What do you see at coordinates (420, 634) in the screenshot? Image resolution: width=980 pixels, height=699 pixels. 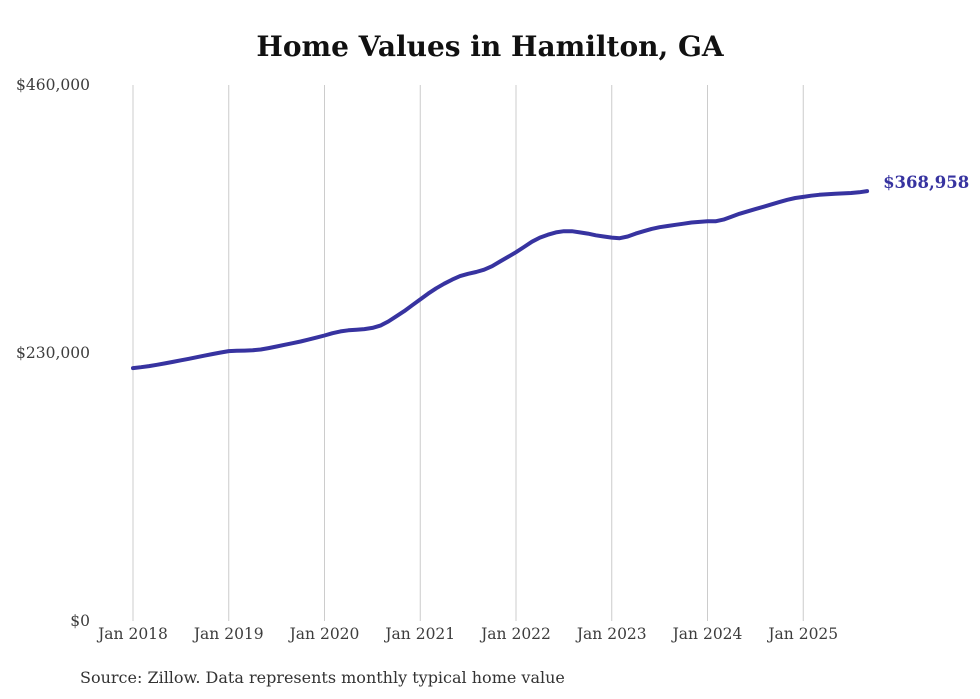 I see `x-axis-tick-label: Jan 2021` at bounding box center [420, 634].